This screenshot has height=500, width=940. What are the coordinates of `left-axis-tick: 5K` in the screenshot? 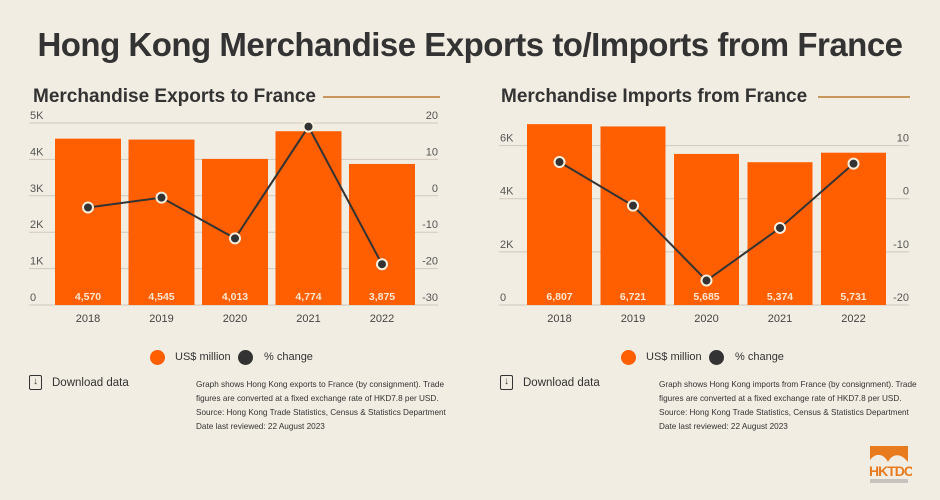 It's located at (37, 116).